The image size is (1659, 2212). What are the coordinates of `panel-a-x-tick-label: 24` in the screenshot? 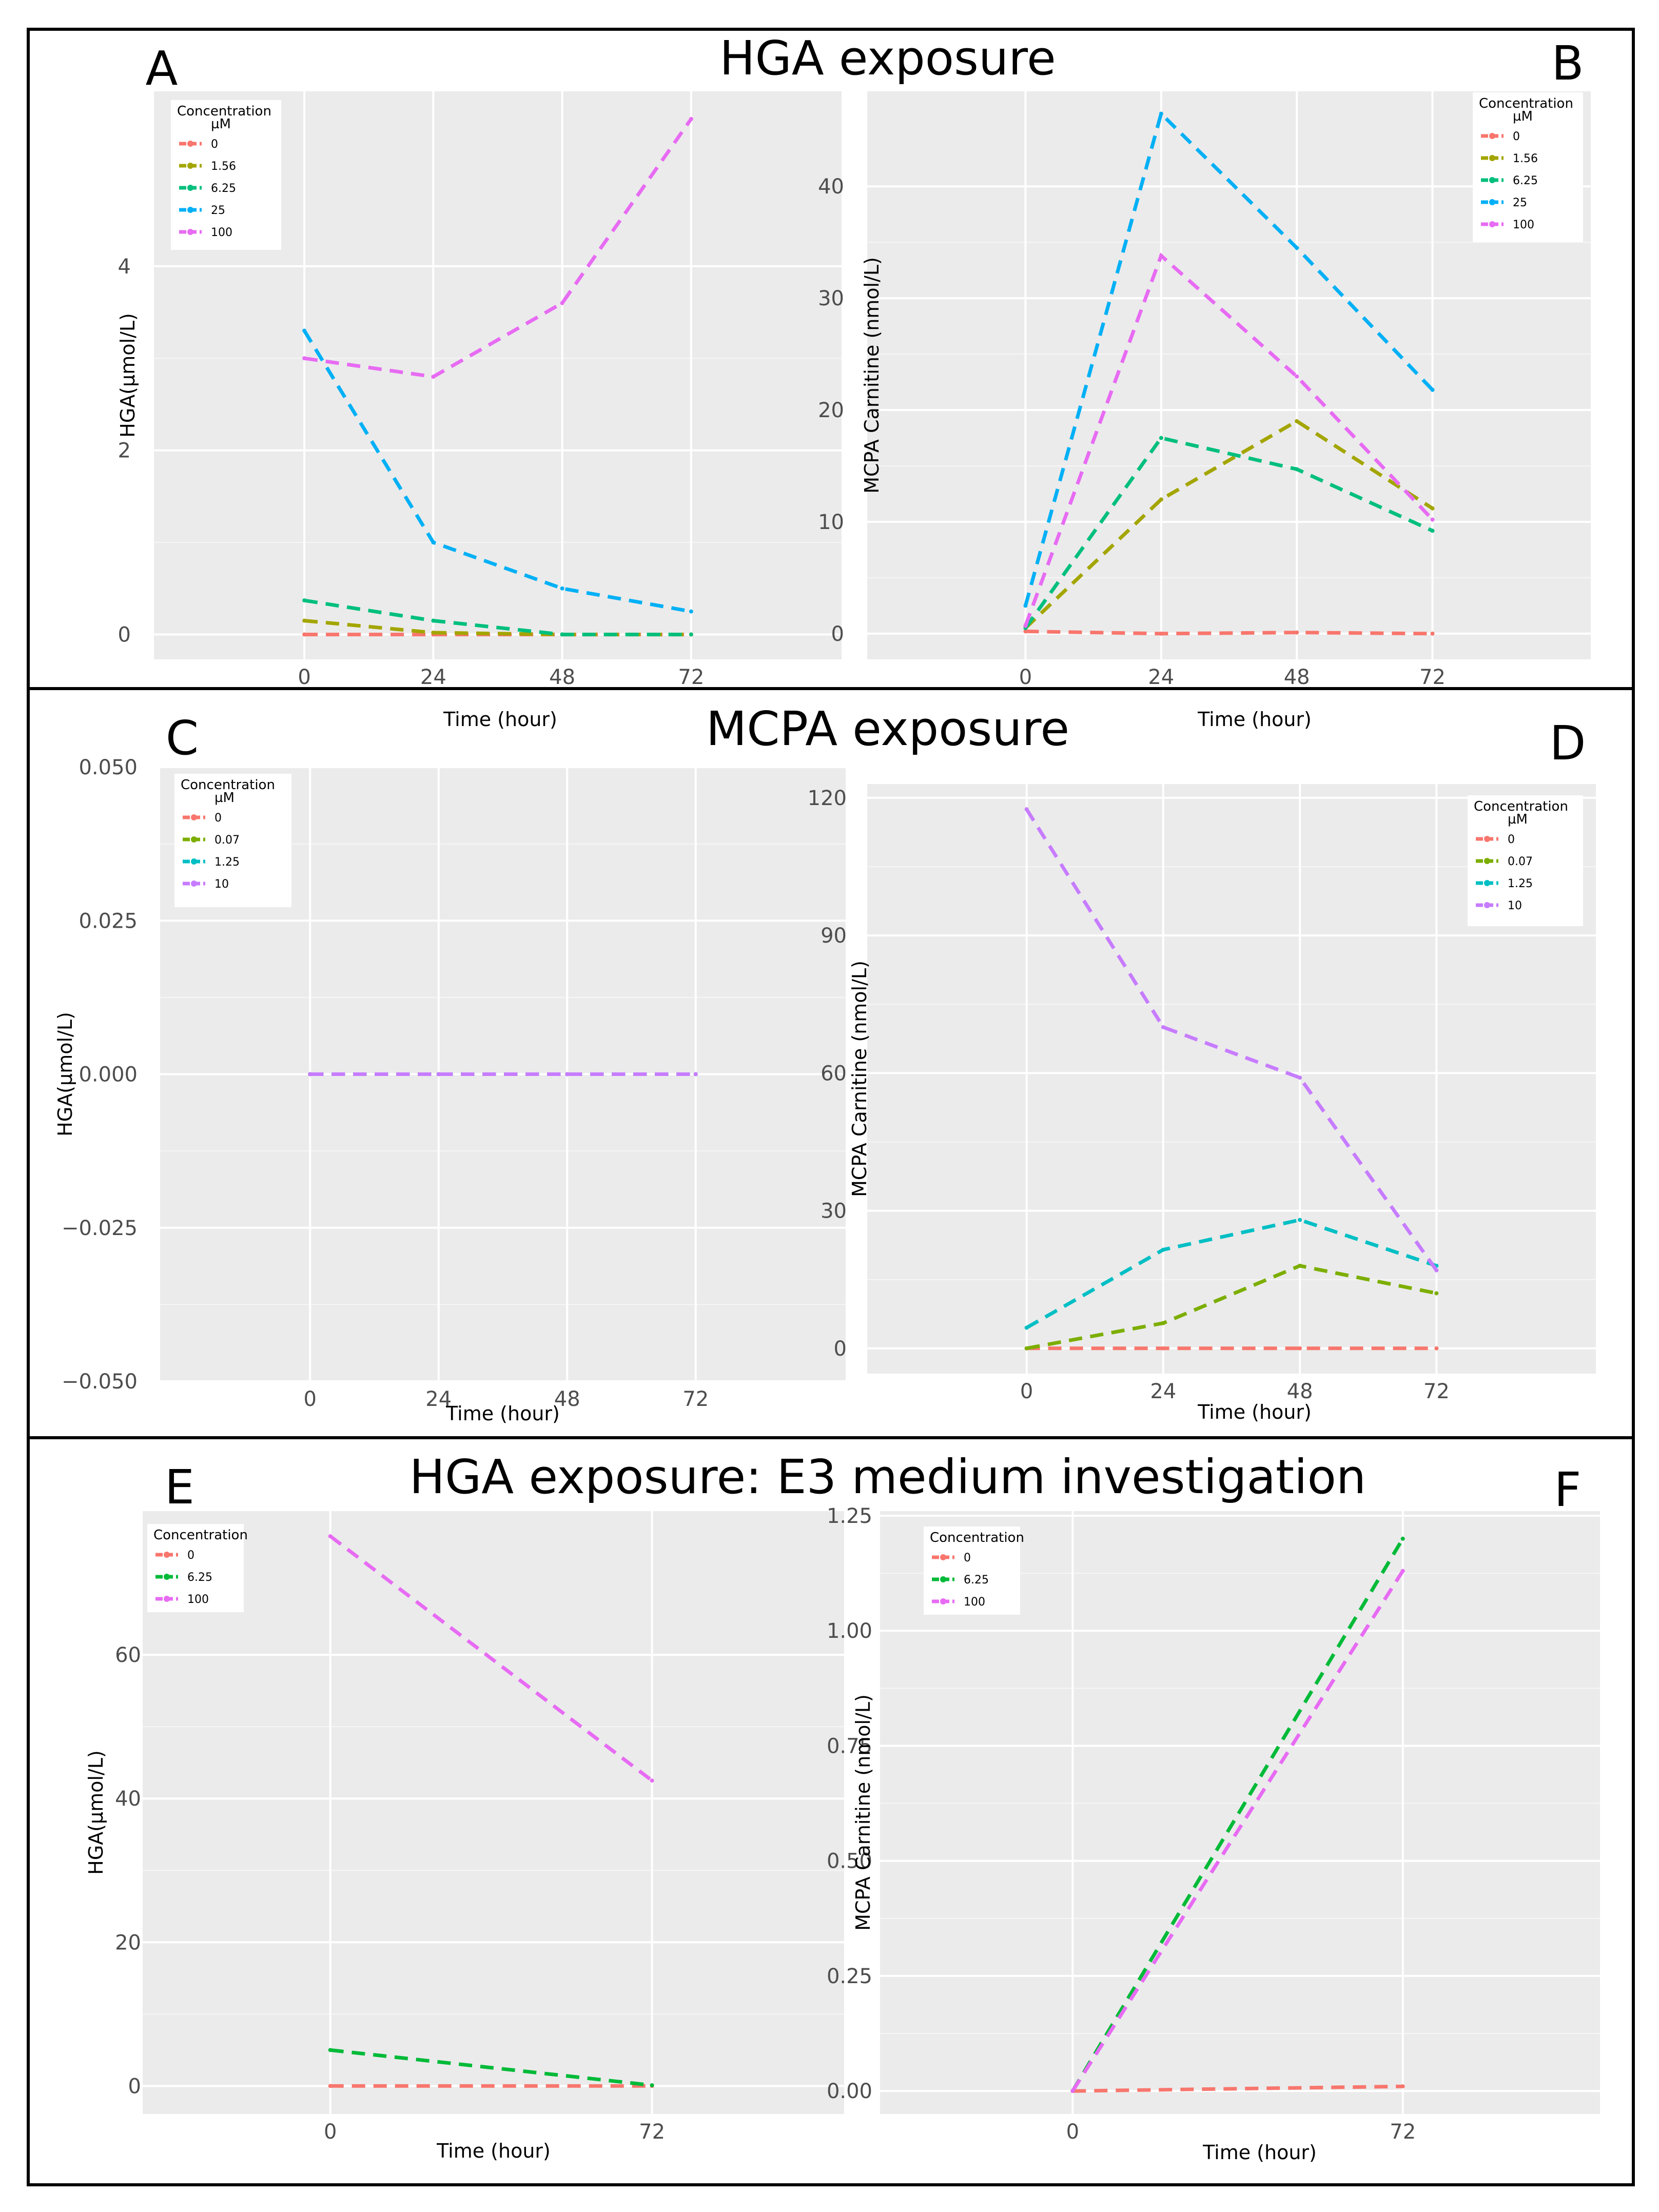 It's located at (433, 677).